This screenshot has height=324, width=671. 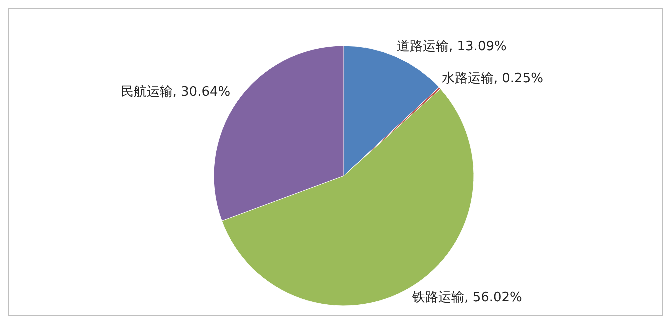 What do you see at coordinates (493, 298) in the screenshot?
I see `data-label: , 56.02%` at bounding box center [493, 298].